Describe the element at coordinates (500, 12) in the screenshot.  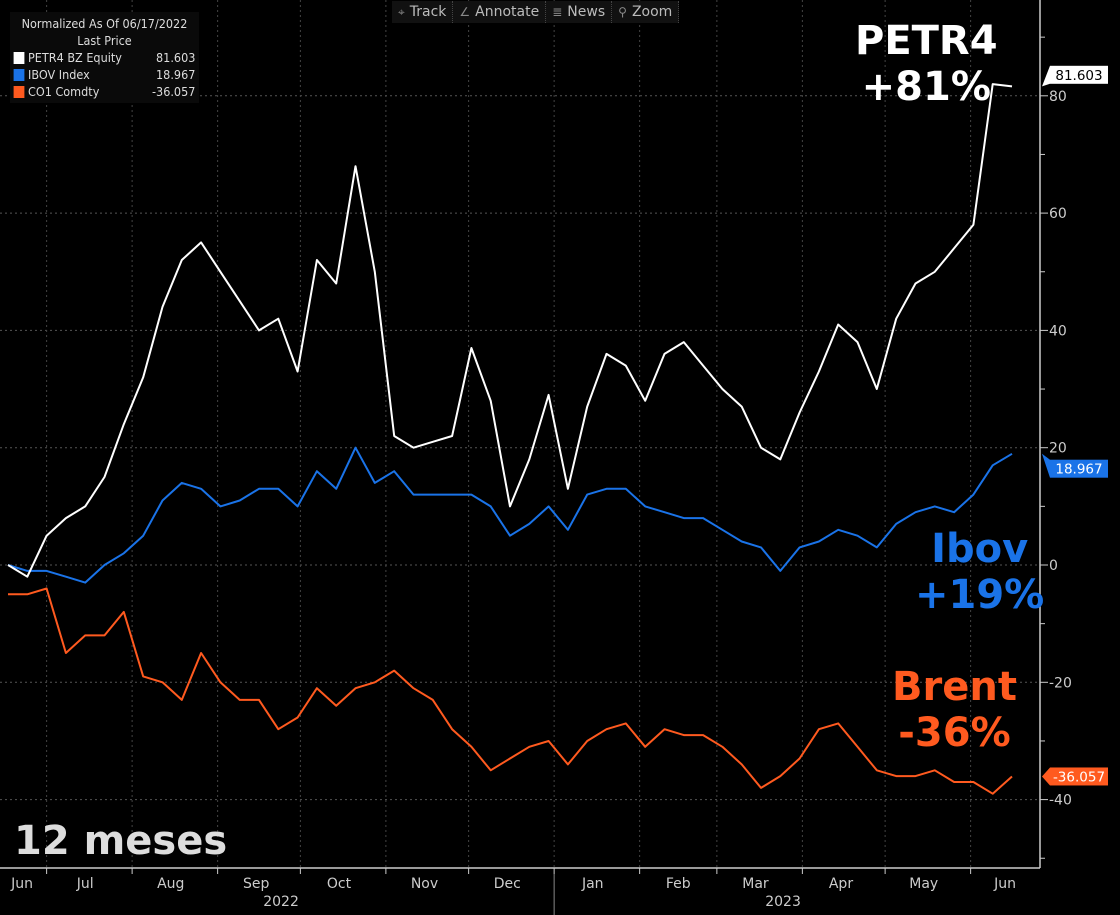
I see `annotate-button: ∠ Annotate` at that location.